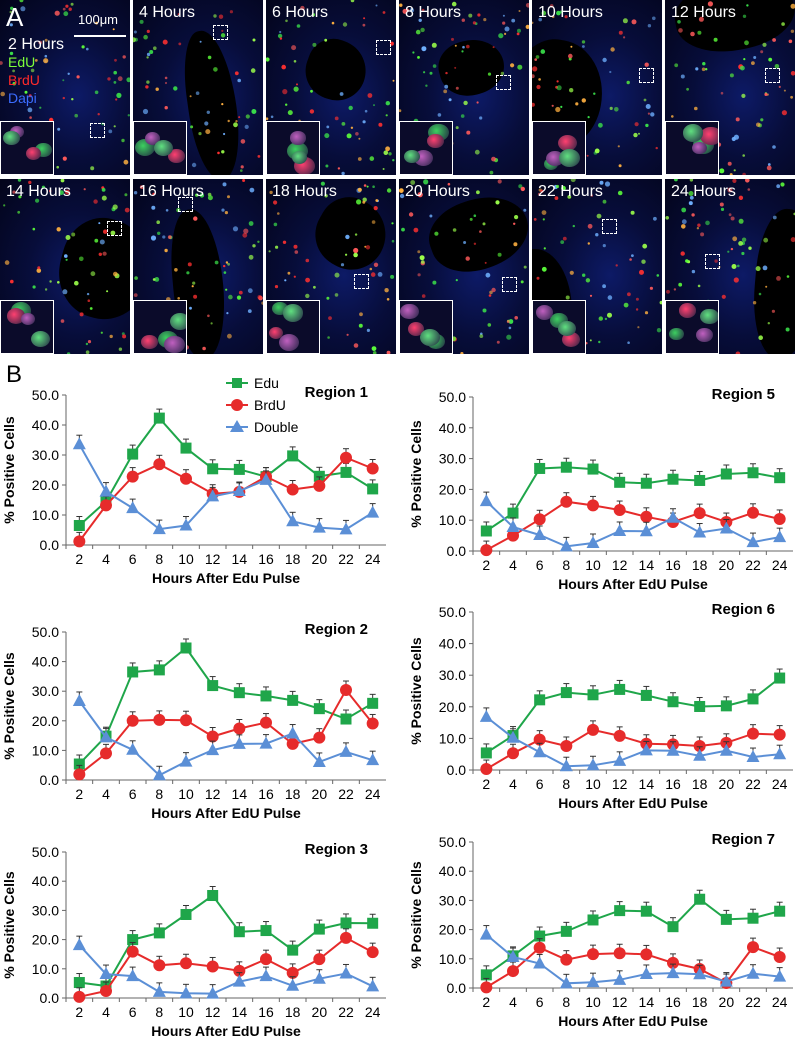 The height and width of the screenshot is (1043, 796). Describe the element at coordinates (198, 87) in the screenshot. I see `micrograph-tile: 4 Hours` at that location.